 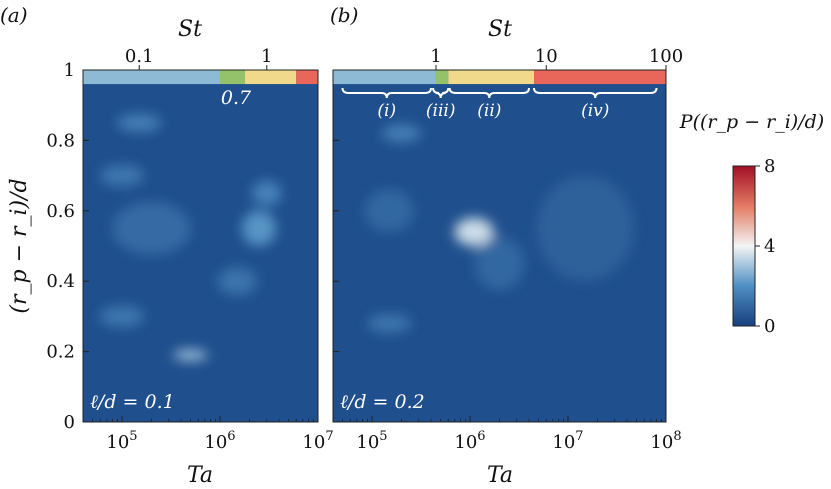 I want to click on panel-b-x-axis-label: Ta, so click(x=500, y=475).